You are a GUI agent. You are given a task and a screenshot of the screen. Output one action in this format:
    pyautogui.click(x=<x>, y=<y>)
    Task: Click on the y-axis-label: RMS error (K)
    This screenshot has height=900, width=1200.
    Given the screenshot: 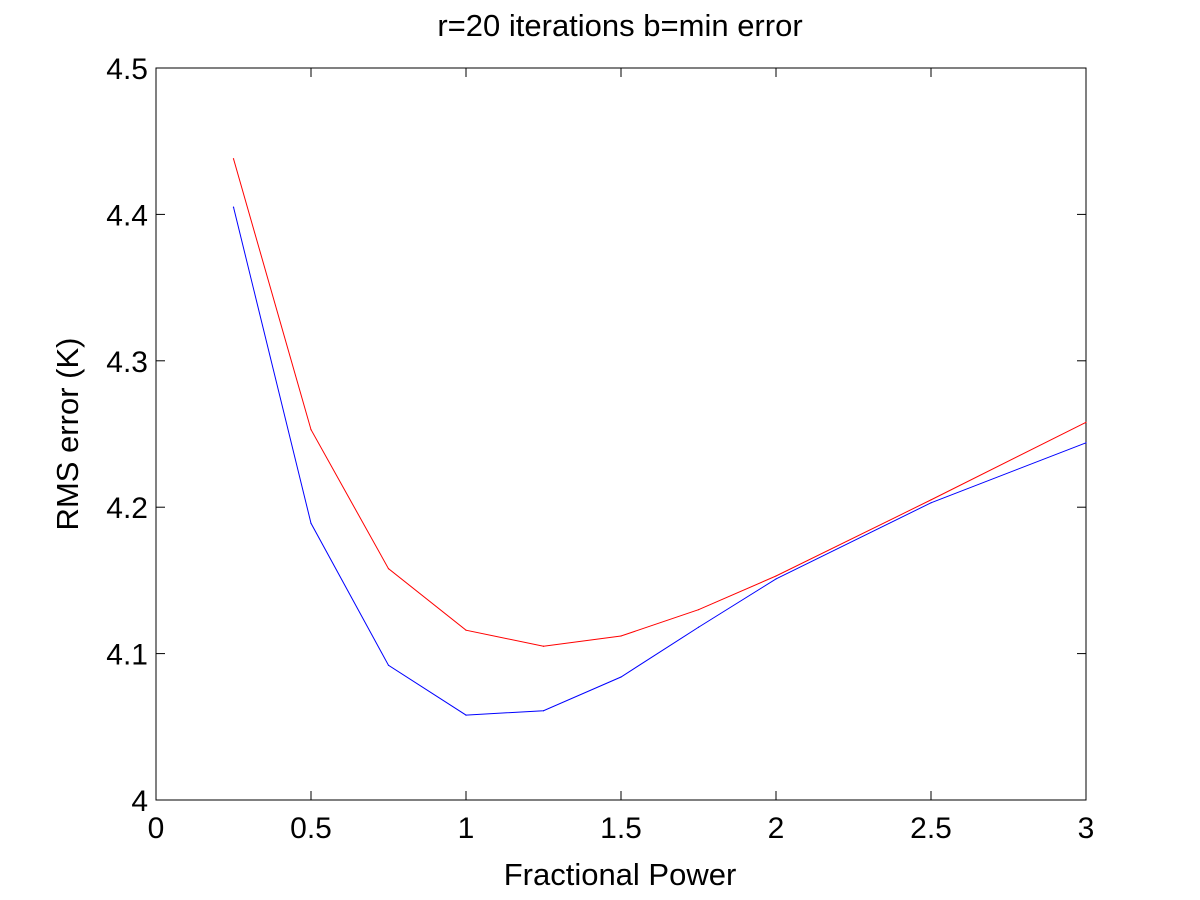 What is the action you would take?
    pyautogui.click(x=67, y=434)
    